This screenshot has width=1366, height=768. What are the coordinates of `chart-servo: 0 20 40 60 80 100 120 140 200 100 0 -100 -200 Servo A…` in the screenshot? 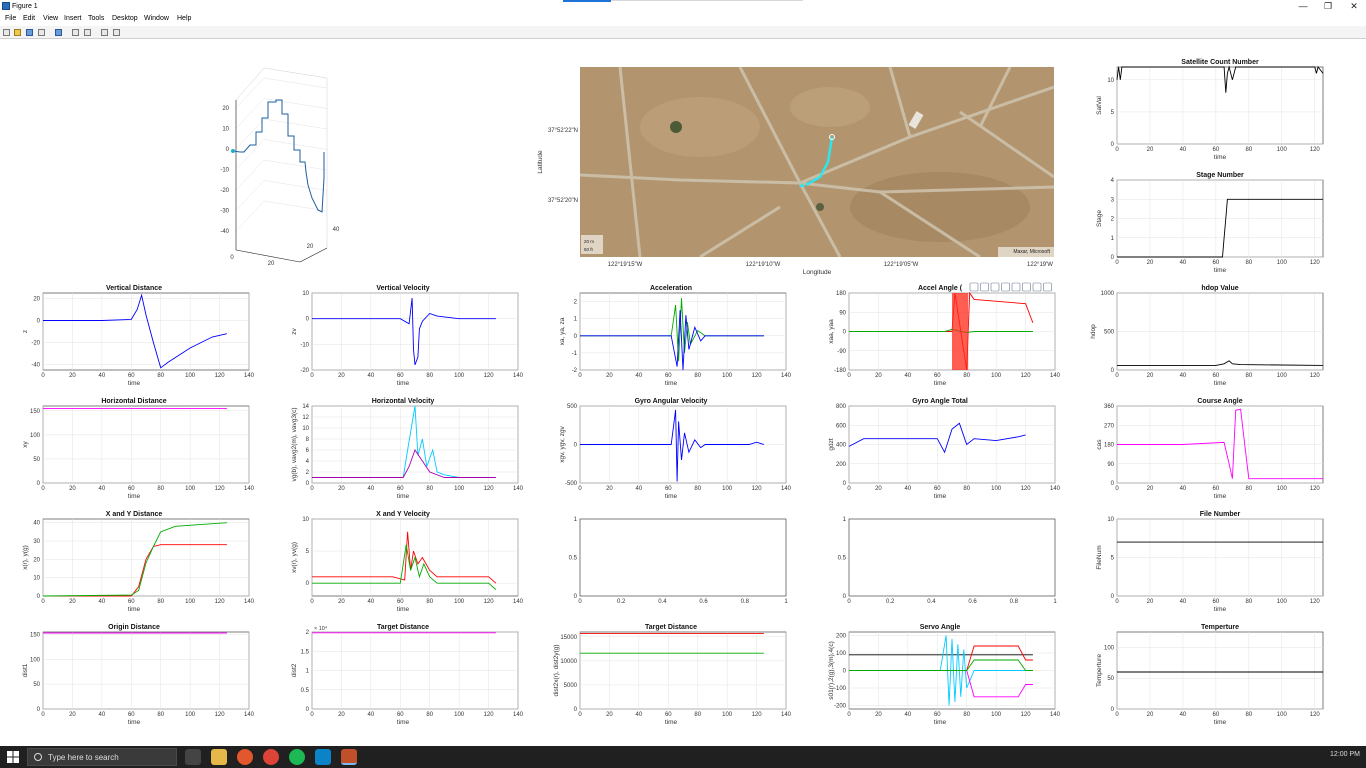 It's located at (944, 675).